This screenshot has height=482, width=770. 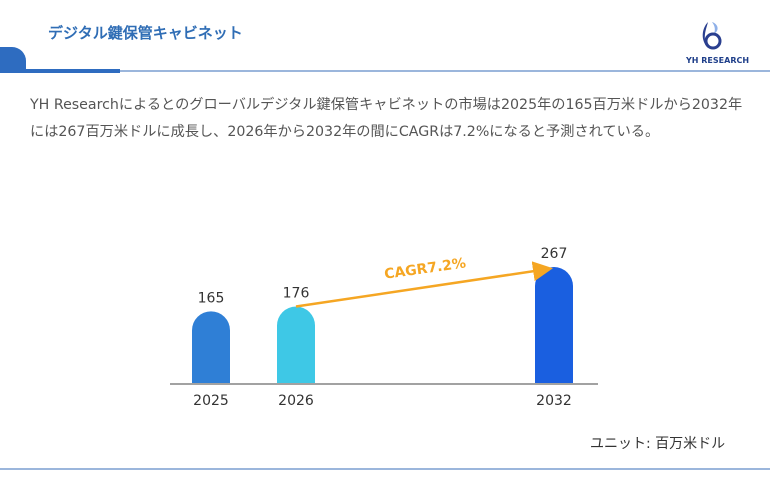 I want to click on page-title: デジタル鍵保管キャビネット, so click(x=145, y=33).